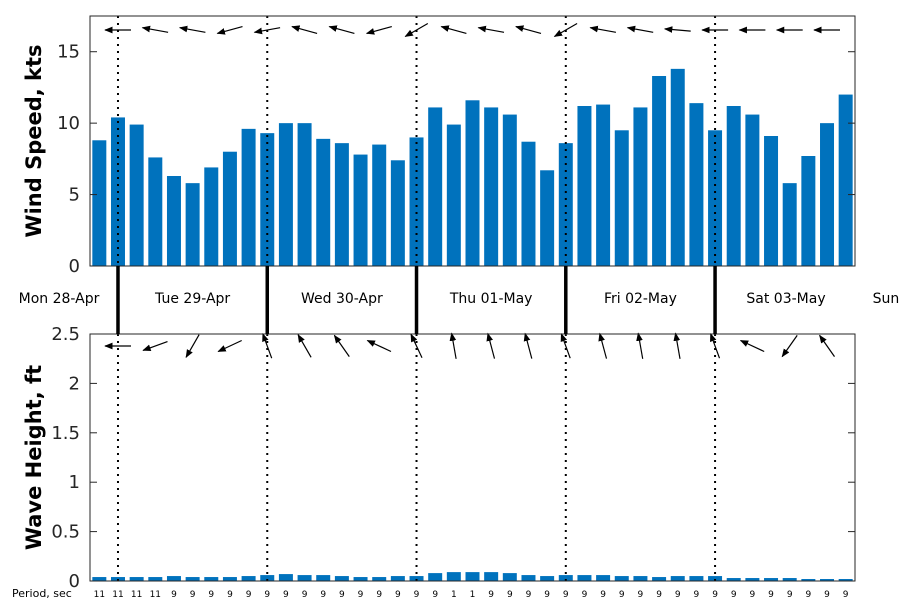 The image size is (900, 600). I want to click on wave-y-tick-label: 1.5, so click(65, 433).